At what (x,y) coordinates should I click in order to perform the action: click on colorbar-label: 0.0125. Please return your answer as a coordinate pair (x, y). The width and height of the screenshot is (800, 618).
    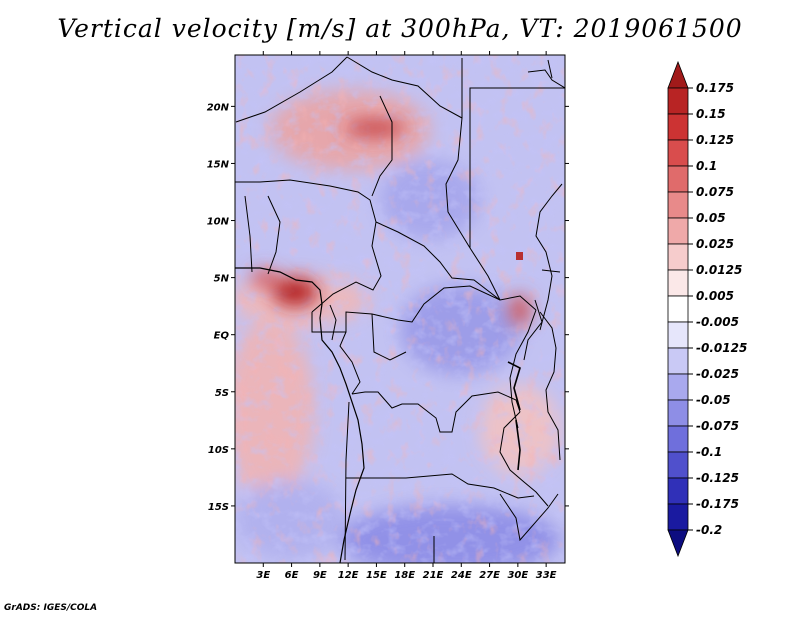
    Looking at the image, I should click on (719, 270).